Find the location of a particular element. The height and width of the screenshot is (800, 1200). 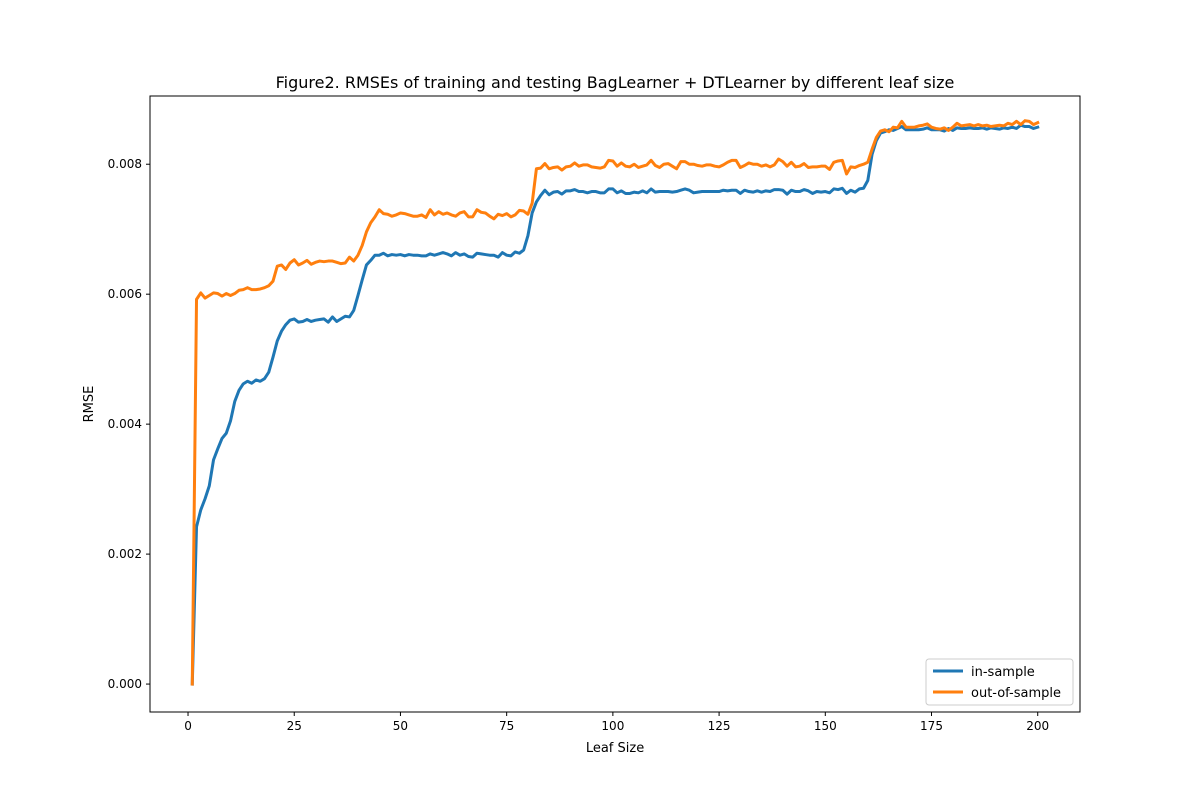

y-tick-label: 0.002 is located at coordinates (125, 554).